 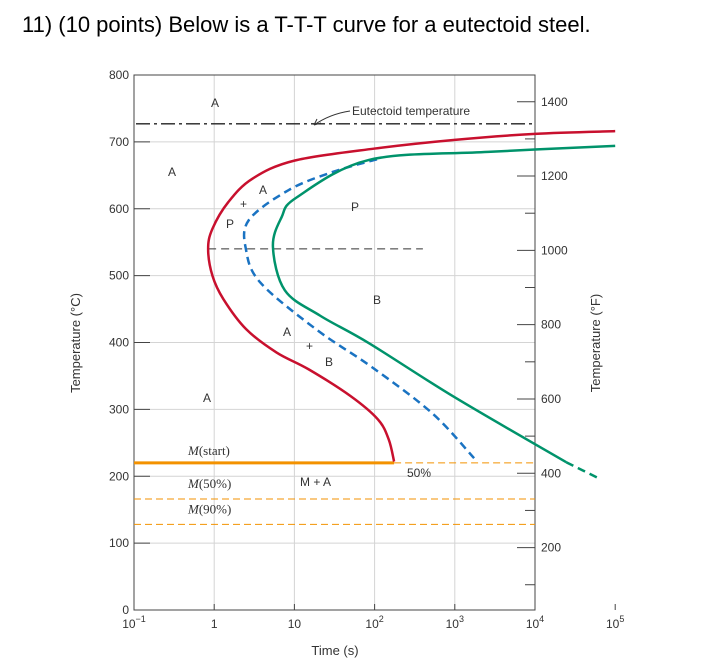 What do you see at coordinates (334, 650) in the screenshot?
I see `x-axis-label: Time (s)` at bounding box center [334, 650].